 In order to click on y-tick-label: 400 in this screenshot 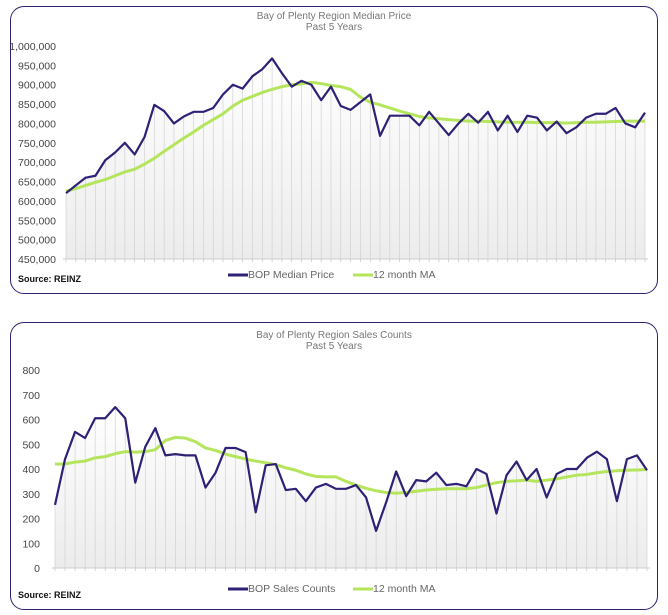, I will do `click(31, 470)`.